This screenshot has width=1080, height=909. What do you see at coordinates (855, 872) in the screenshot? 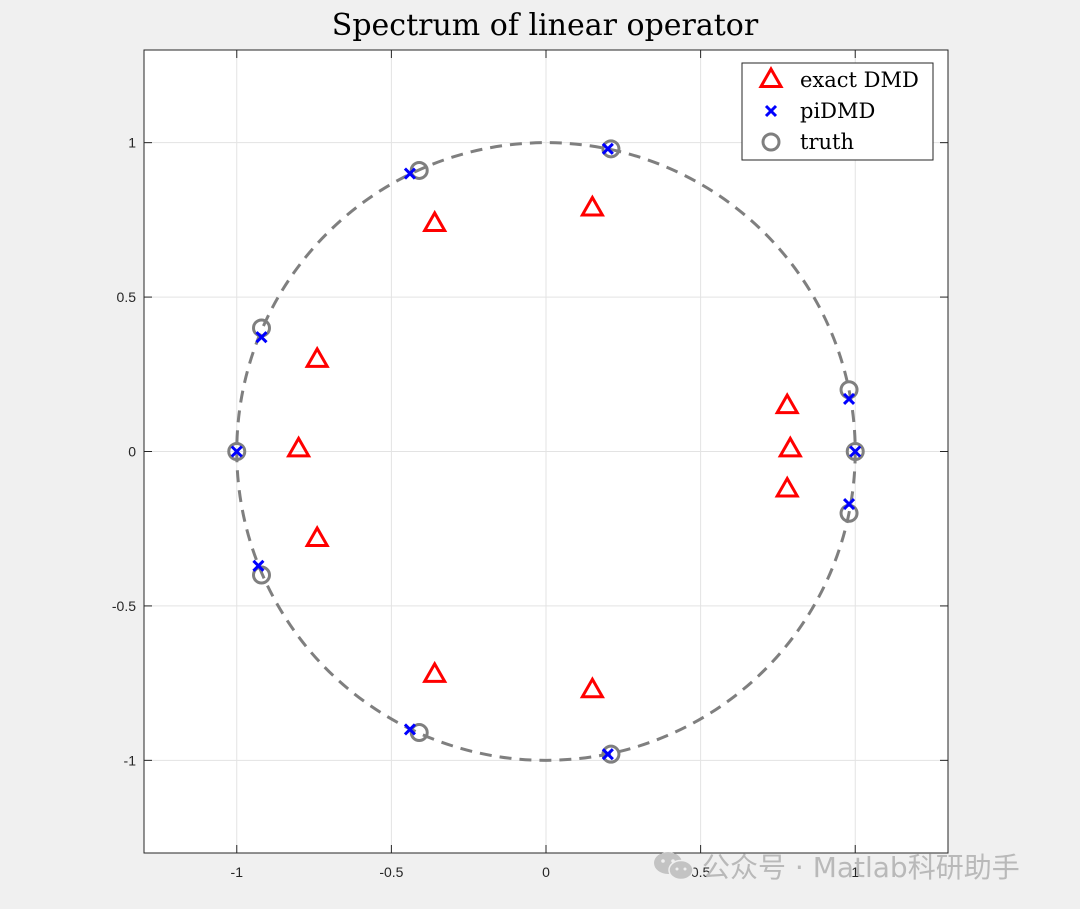
I see `x-tick-label: 1` at bounding box center [855, 872].